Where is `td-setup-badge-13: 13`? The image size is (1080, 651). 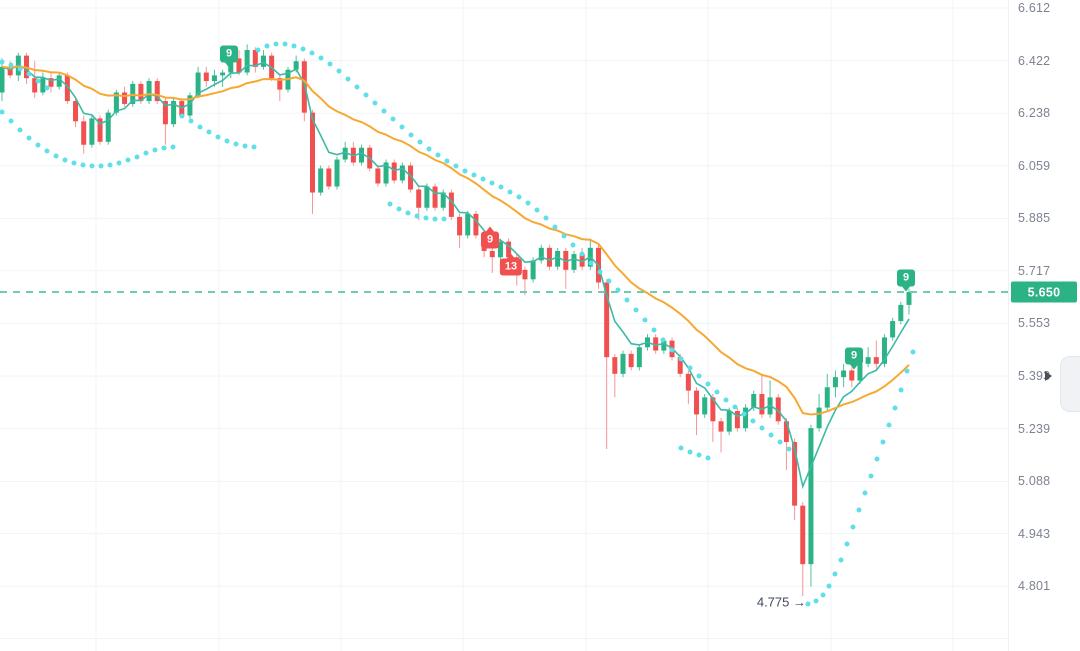
td-setup-badge-13: 13 is located at coordinates (511, 267).